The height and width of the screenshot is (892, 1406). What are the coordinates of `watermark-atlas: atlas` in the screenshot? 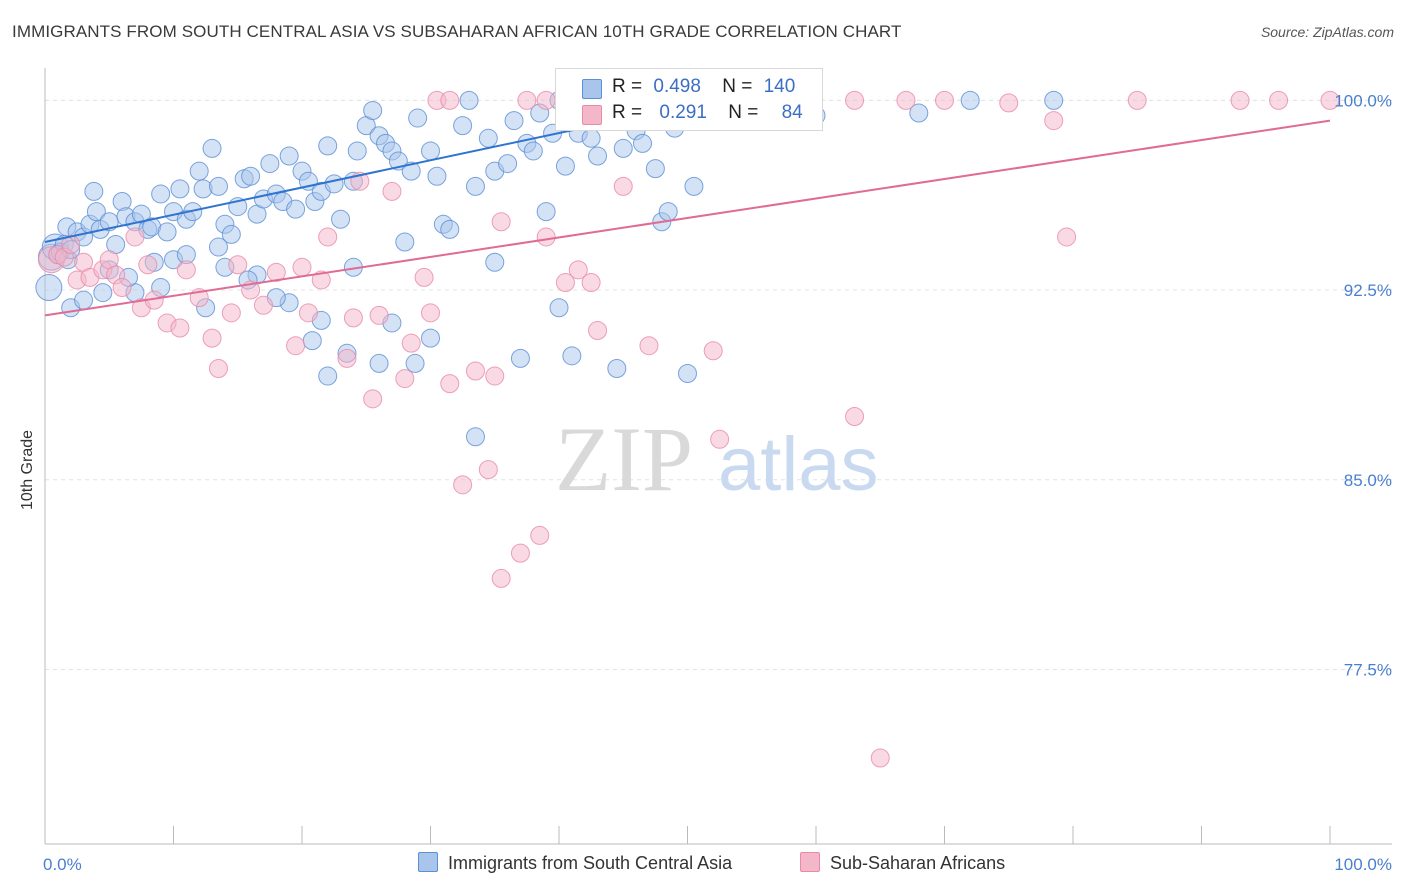 It's located at (798, 464).